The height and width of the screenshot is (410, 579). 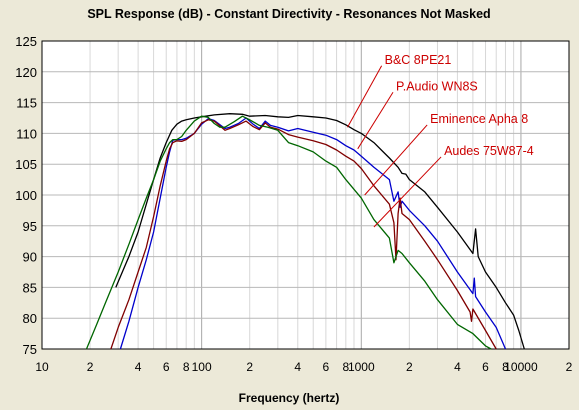 I want to click on x-tick-label: 100, so click(x=202, y=367).